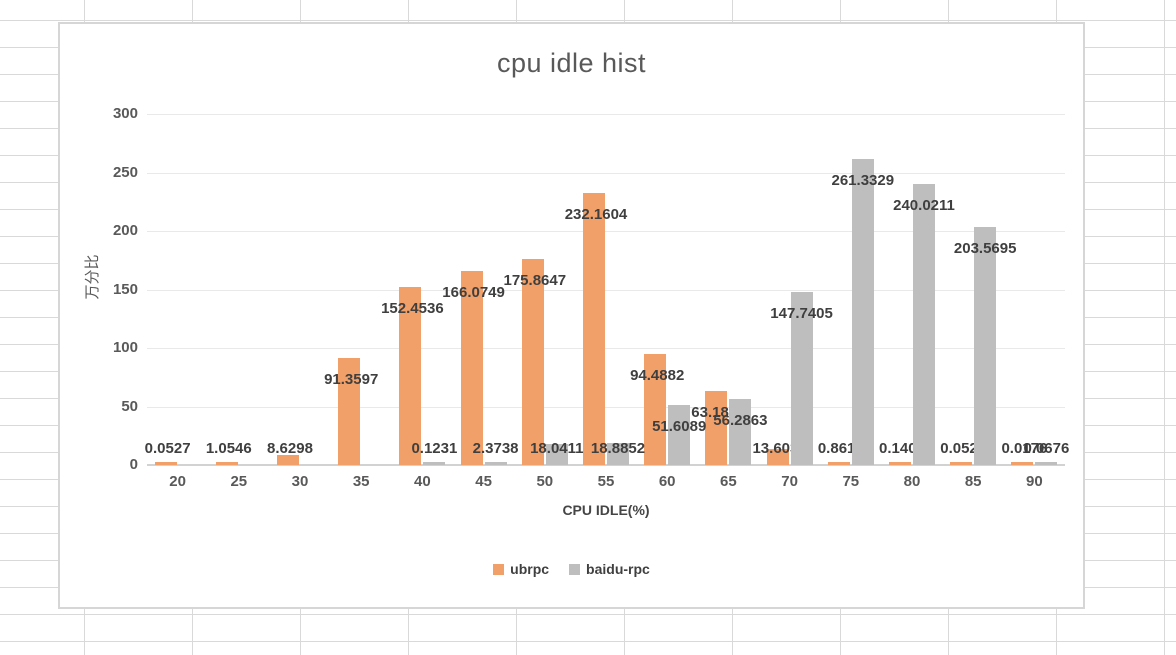  What do you see at coordinates (545, 481) in the screenshot?
I see `x-tick-50: 50` at bounding box center [545, 481].